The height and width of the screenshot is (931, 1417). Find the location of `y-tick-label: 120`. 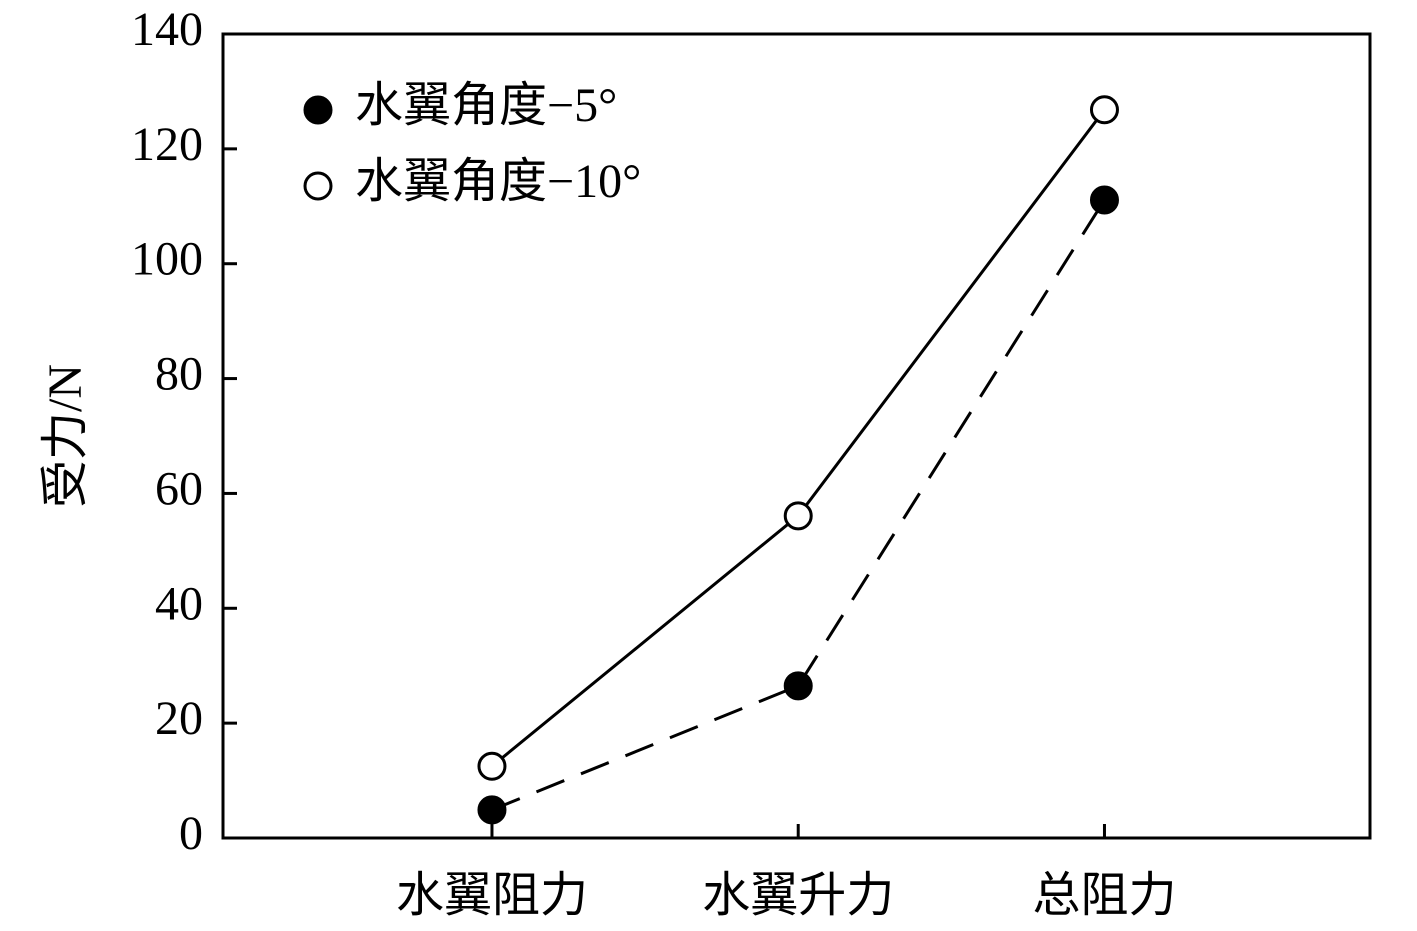

y-tick-label: 120 is located at coordinates (167, 144).